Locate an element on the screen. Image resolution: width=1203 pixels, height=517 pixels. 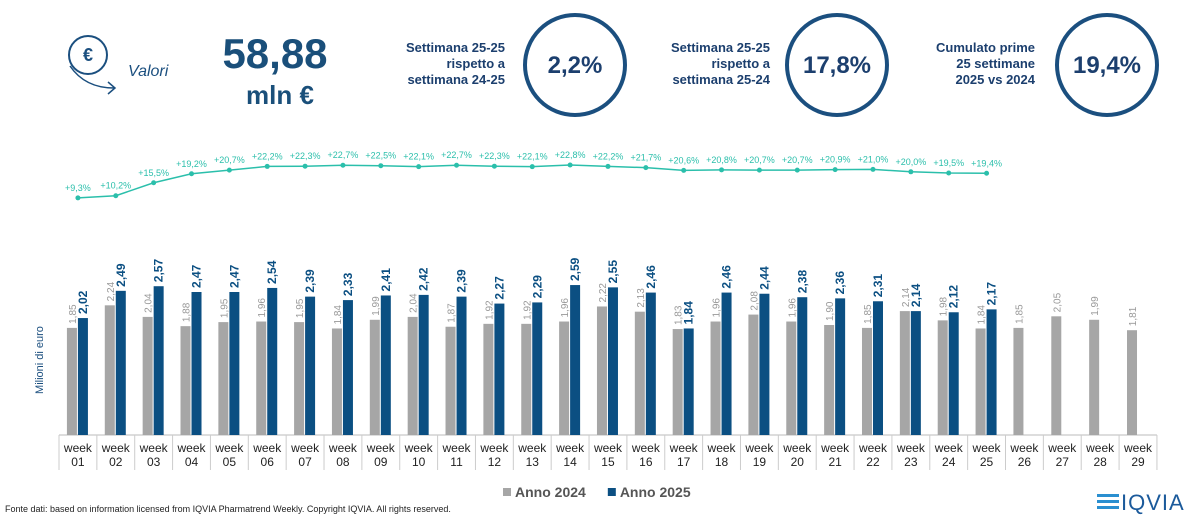
data-label: 2,14 is located at coordinates (906, 297).